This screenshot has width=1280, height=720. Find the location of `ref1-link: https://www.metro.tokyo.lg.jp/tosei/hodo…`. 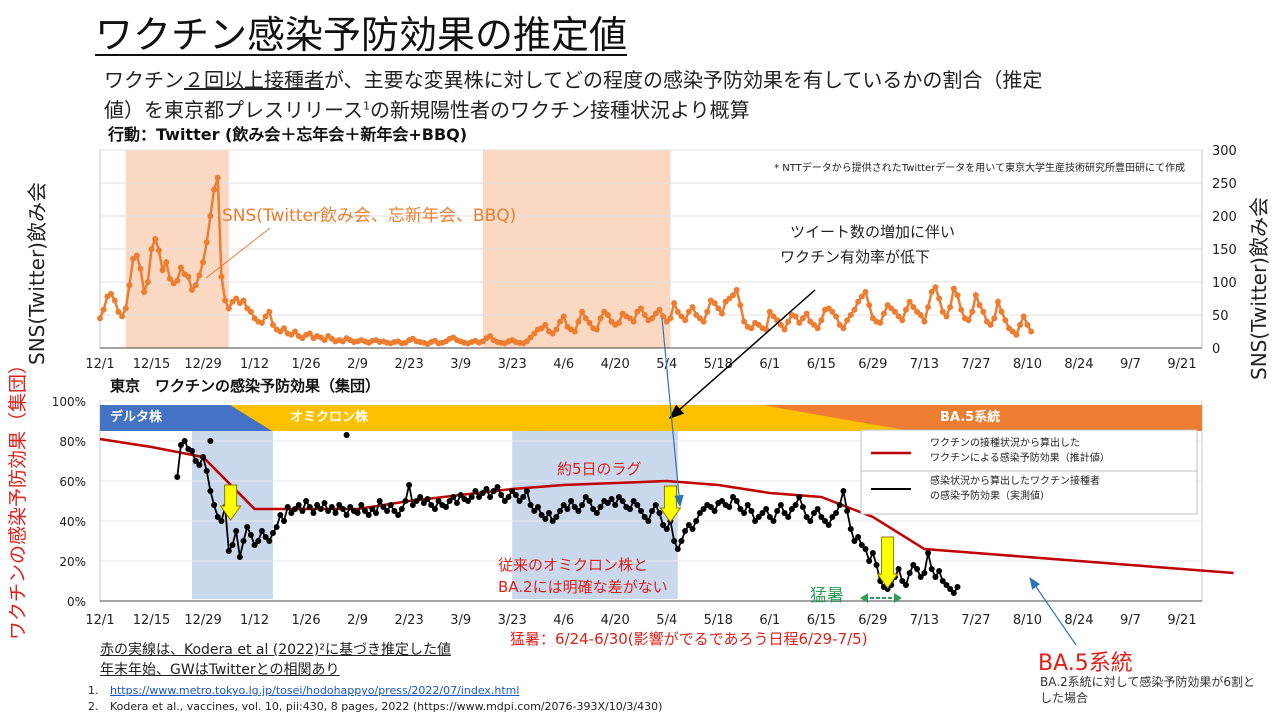

ref1-link: https://www.metro.tokyo.lg.jp/tosei/hodo… is located at coordinates (315, 690).